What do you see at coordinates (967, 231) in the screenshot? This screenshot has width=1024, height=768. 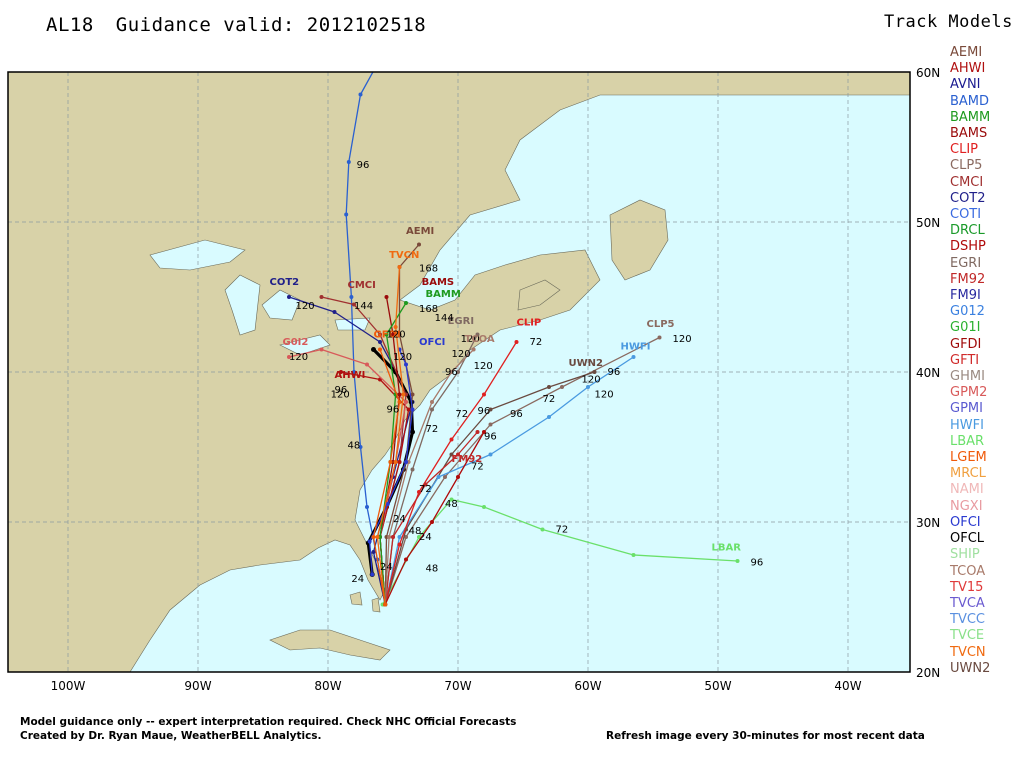 I see `legend-item-drcl: DRCL` at bounding box center [967, 231].